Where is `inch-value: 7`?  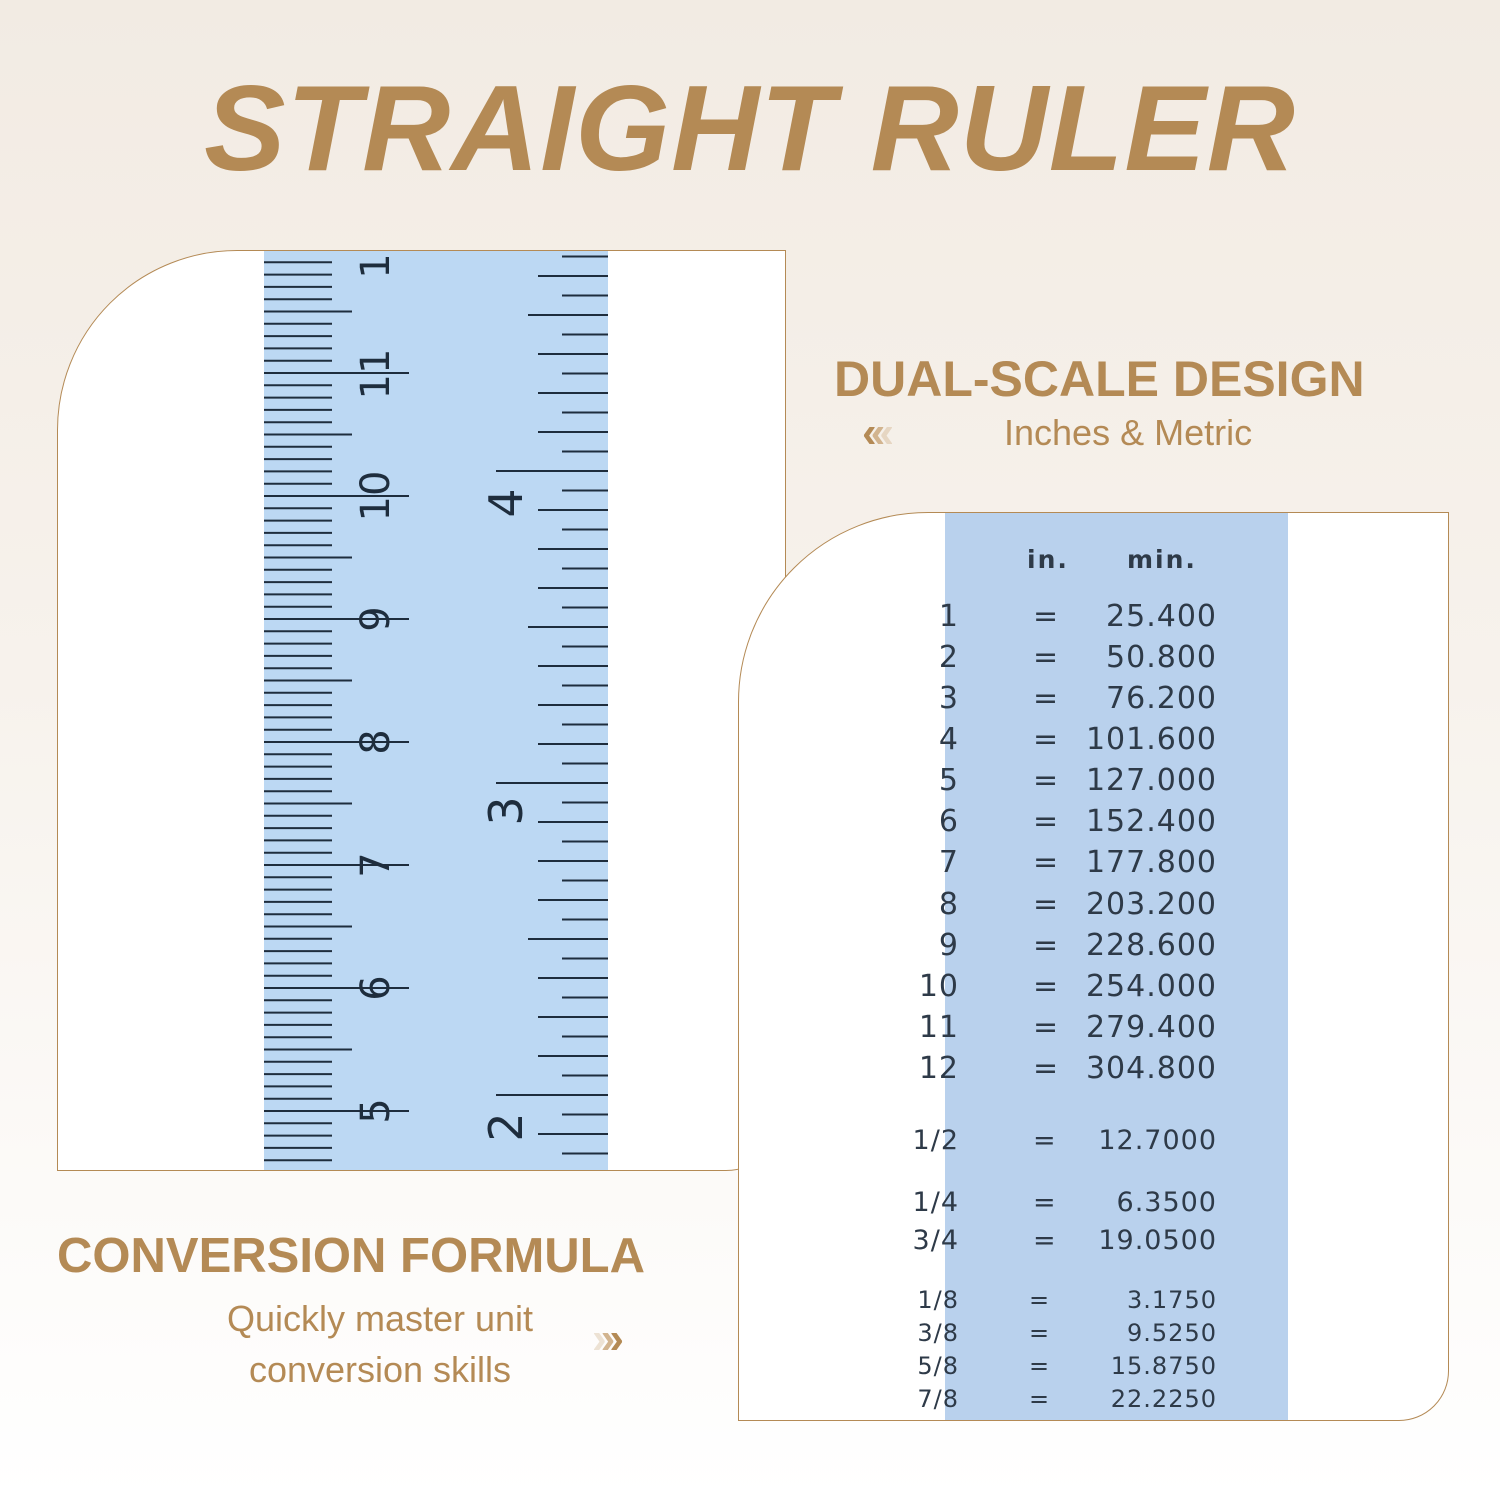 inch-value: 7 is located at coordinates (948, 862).